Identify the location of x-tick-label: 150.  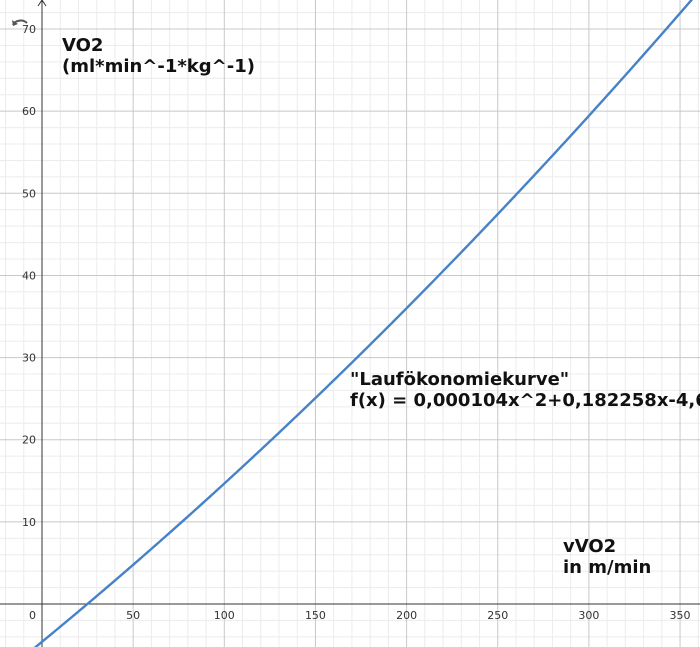
(315, 615).